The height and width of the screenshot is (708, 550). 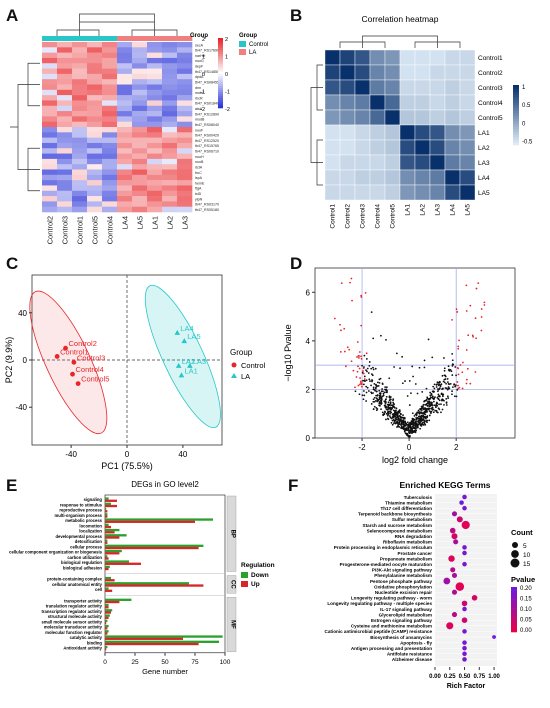 What do you see at coordinates (415, 460) in the screenshot?
I see `x-axis-label: log2 fold change` at bounding box center [415, 460].